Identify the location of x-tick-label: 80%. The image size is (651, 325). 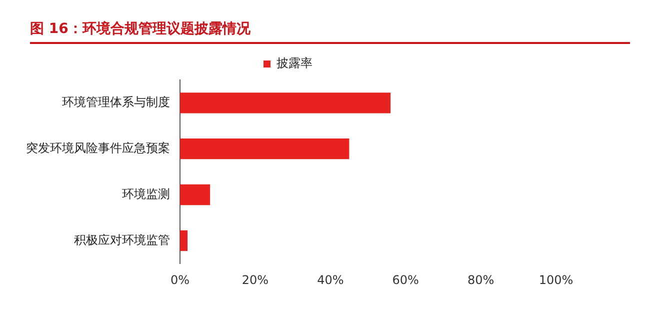
(480, 279).